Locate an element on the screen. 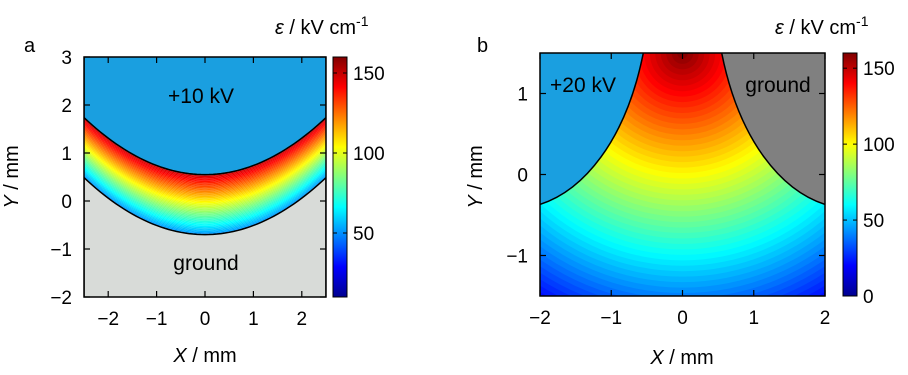 The height and width of the screenshot is (375, 908). panel-b-electrode-label-right: ground is located at coordinates (777, 85).